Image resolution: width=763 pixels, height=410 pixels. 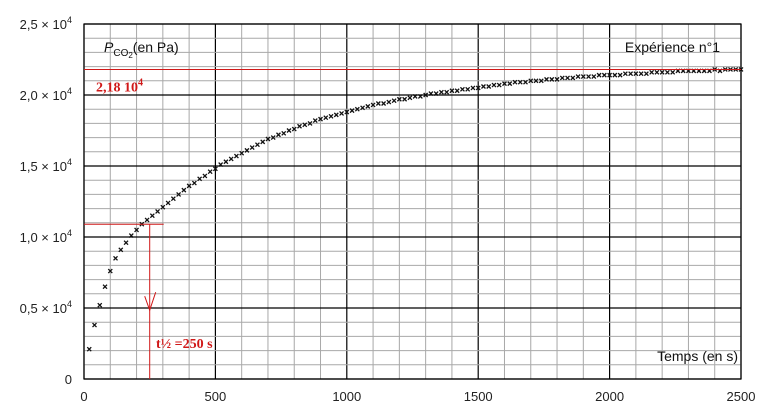 I want to click on x-tick-label: 500, so click(x=216, y=396).